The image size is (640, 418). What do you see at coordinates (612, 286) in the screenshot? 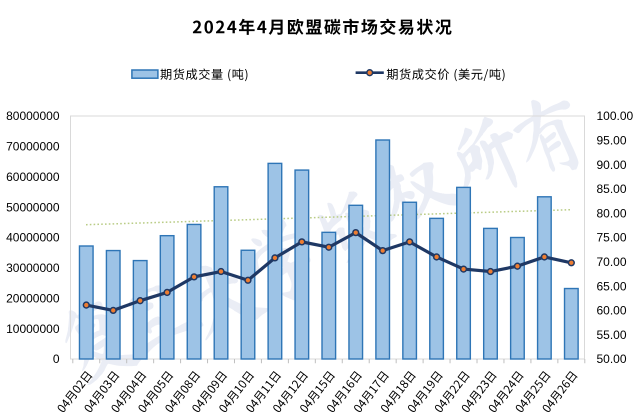
I see `svg-text: 65.00` at bounding box center [612, 286].